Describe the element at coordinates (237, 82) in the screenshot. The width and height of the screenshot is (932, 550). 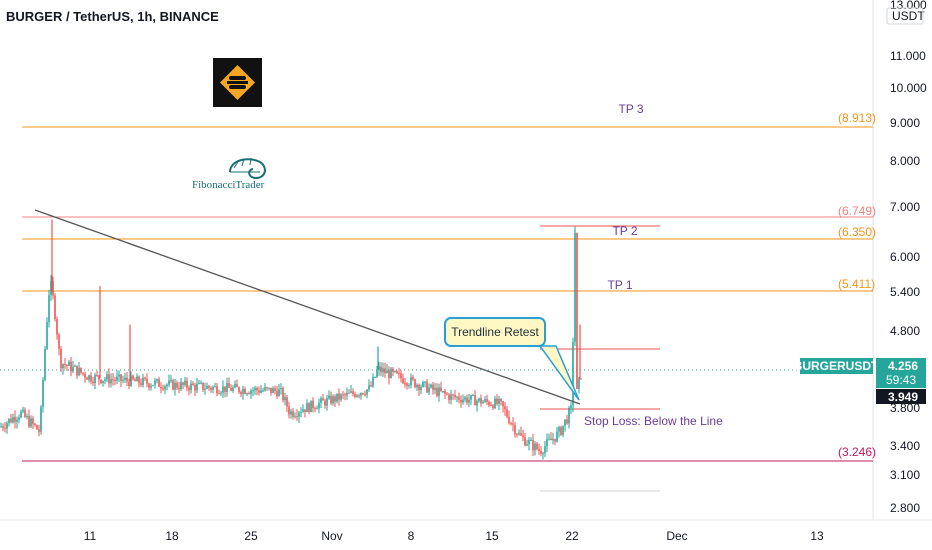
I see `burger-logo` at that location.